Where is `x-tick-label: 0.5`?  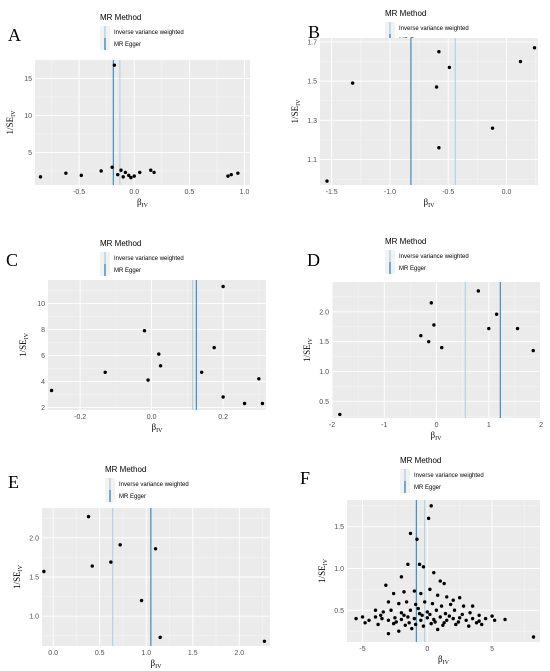
x-tick-label: 0.5 is located at coordinates (189, 192).